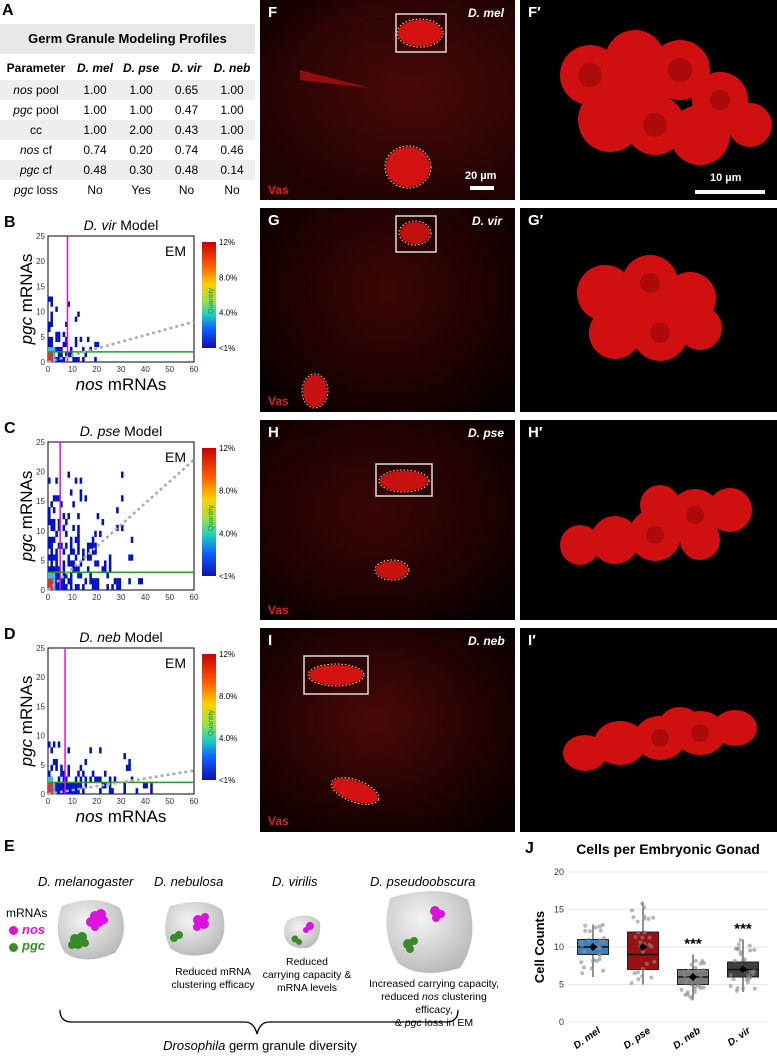 This screenshot has height=1062, width=777. What do you see at coordinates (10, 222) in the screenshot?
I see `panel-label-b: B` at bounding box center [10, 222].